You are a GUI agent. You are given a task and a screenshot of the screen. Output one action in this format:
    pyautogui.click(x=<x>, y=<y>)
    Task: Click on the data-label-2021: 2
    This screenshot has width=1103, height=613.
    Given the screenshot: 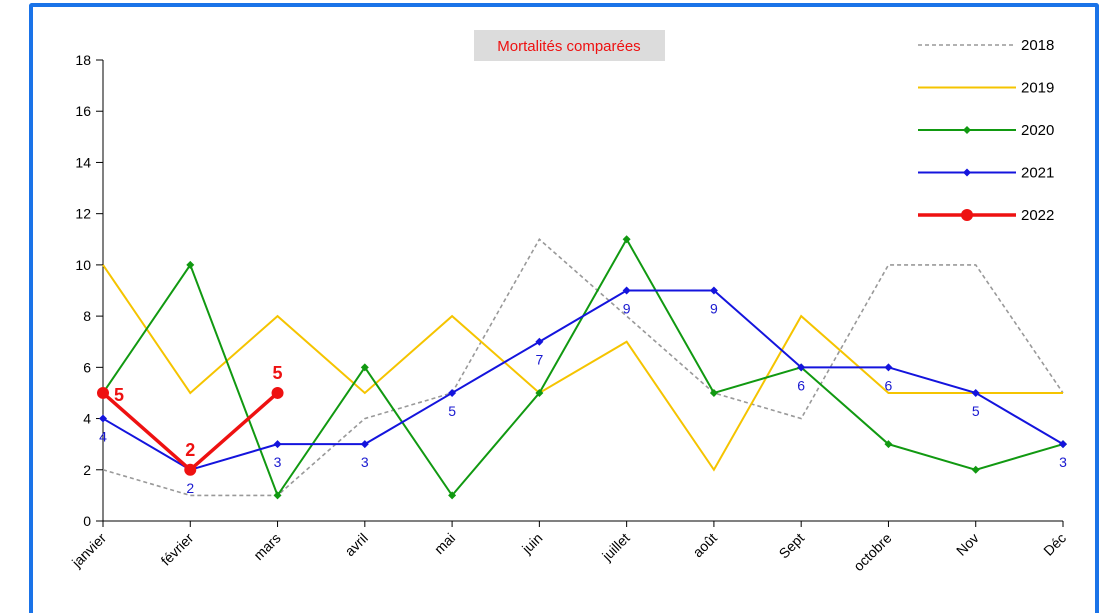 What is the action you would take?
    pyautogui.click(x=190, y=488)
    